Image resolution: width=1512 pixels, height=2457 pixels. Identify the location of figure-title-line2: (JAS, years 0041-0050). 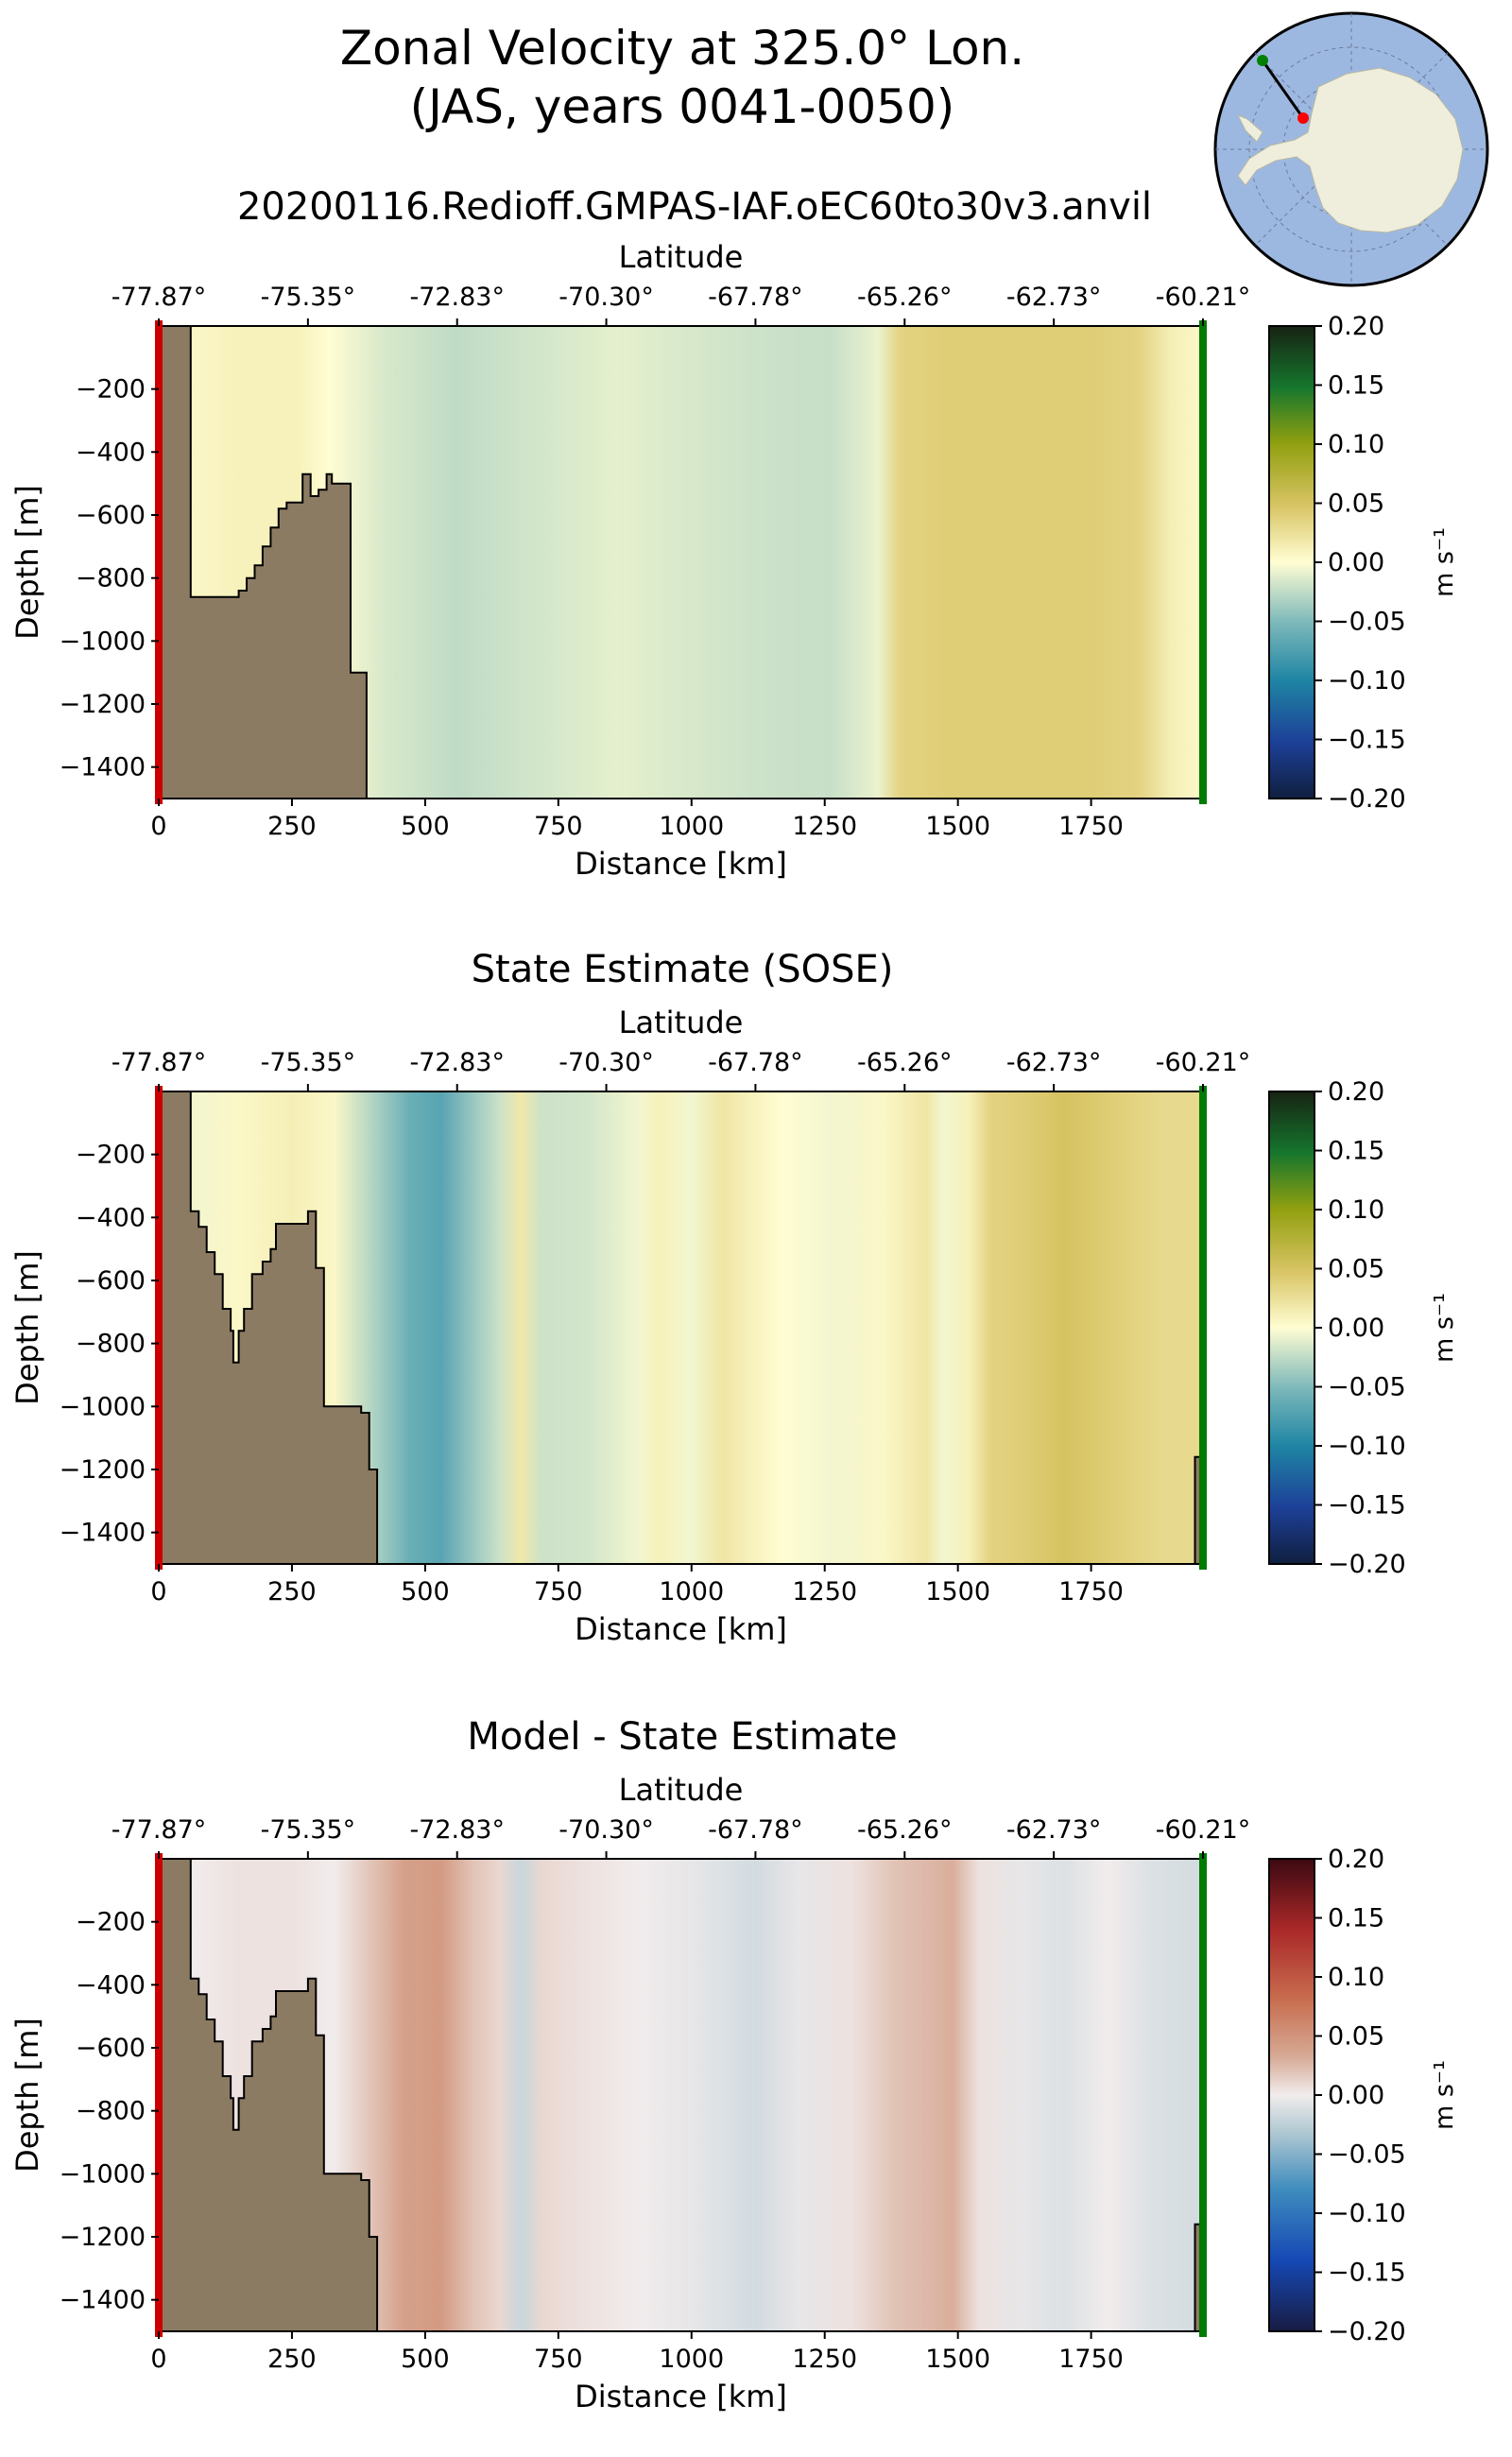
(682, 106).